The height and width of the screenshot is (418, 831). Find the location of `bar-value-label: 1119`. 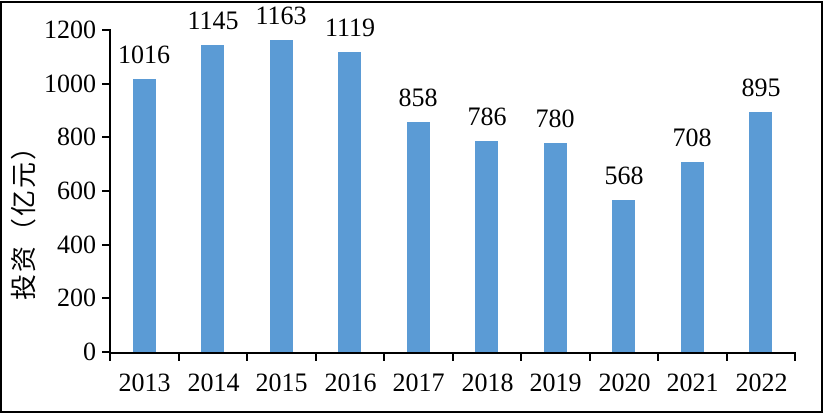

bar-value-label: 1119 is located at coordinates (350, 27).